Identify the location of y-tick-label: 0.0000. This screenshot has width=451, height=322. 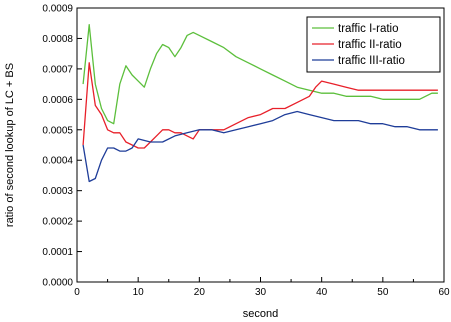
(57, 283).